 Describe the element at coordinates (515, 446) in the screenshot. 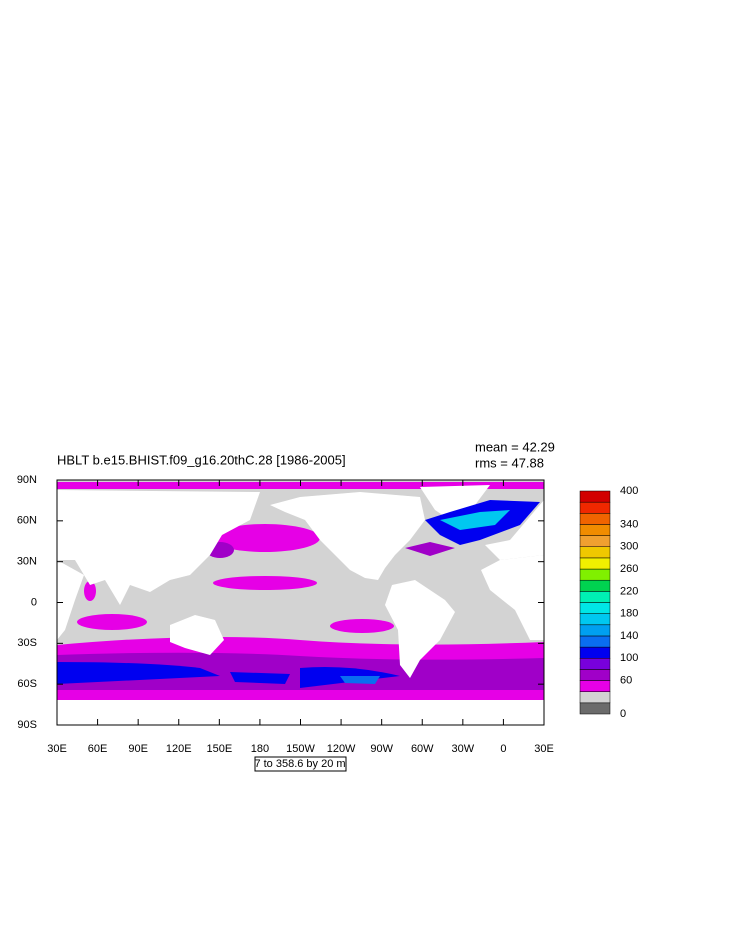

I see `mean-label: mean = 42.29` at that location.